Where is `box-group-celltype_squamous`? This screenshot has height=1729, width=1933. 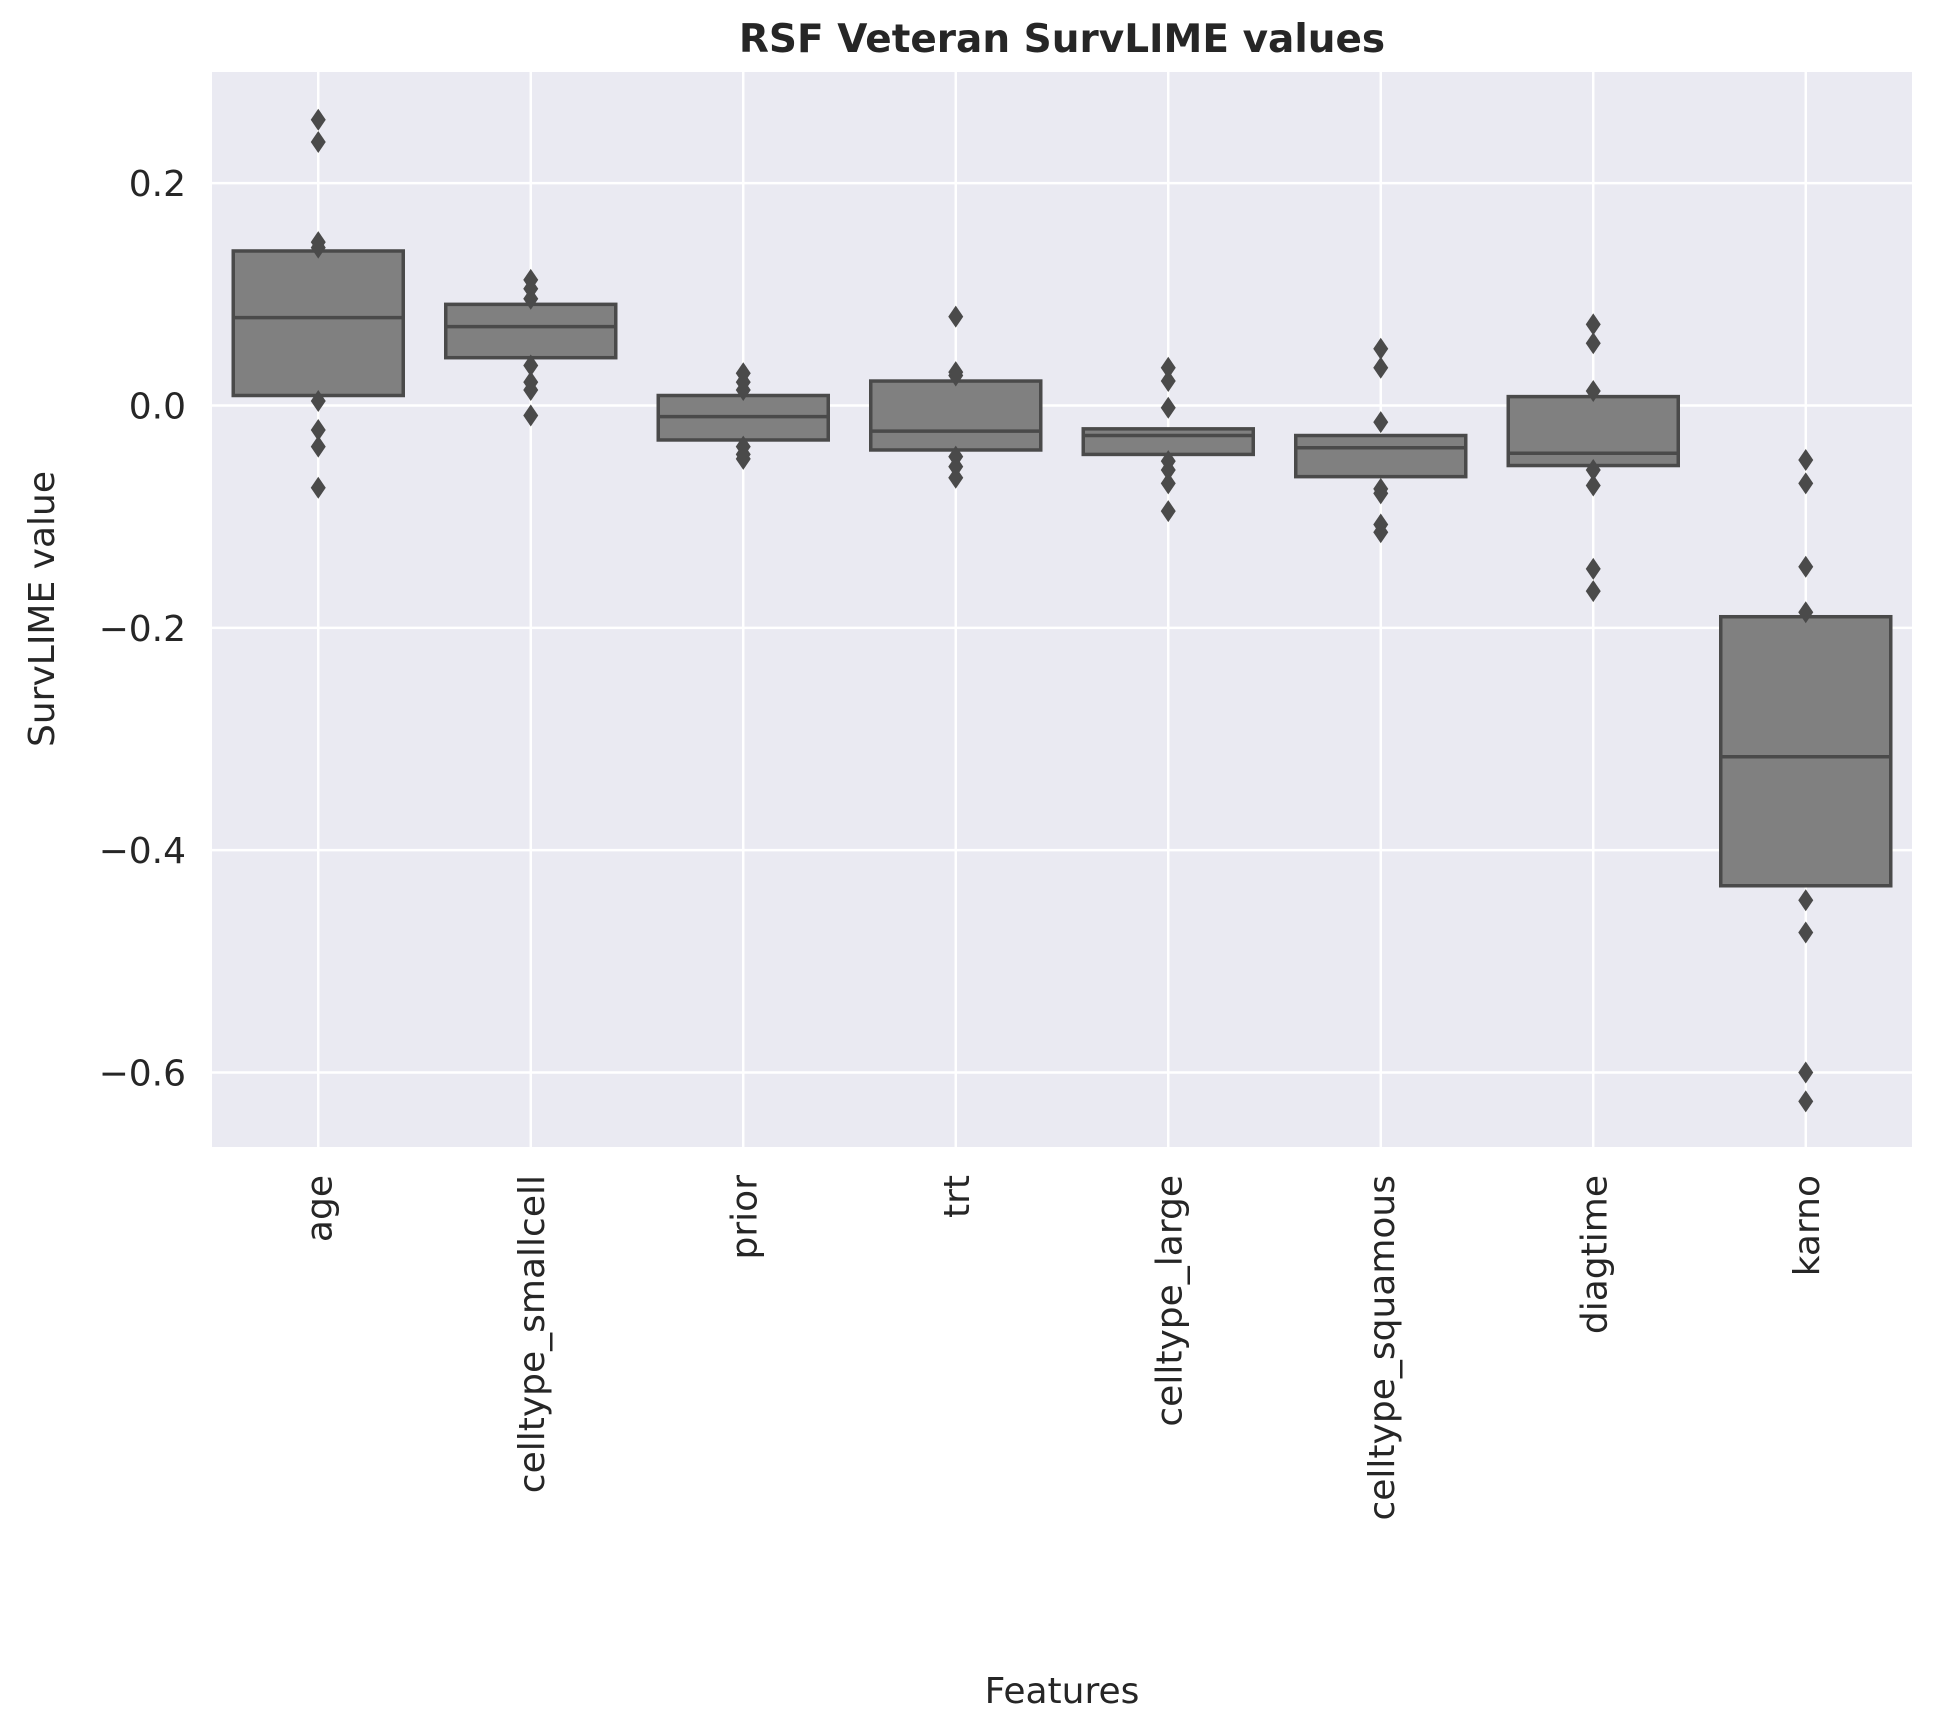
box-group-celltype_squamous is located at coordinates (1381, 440).